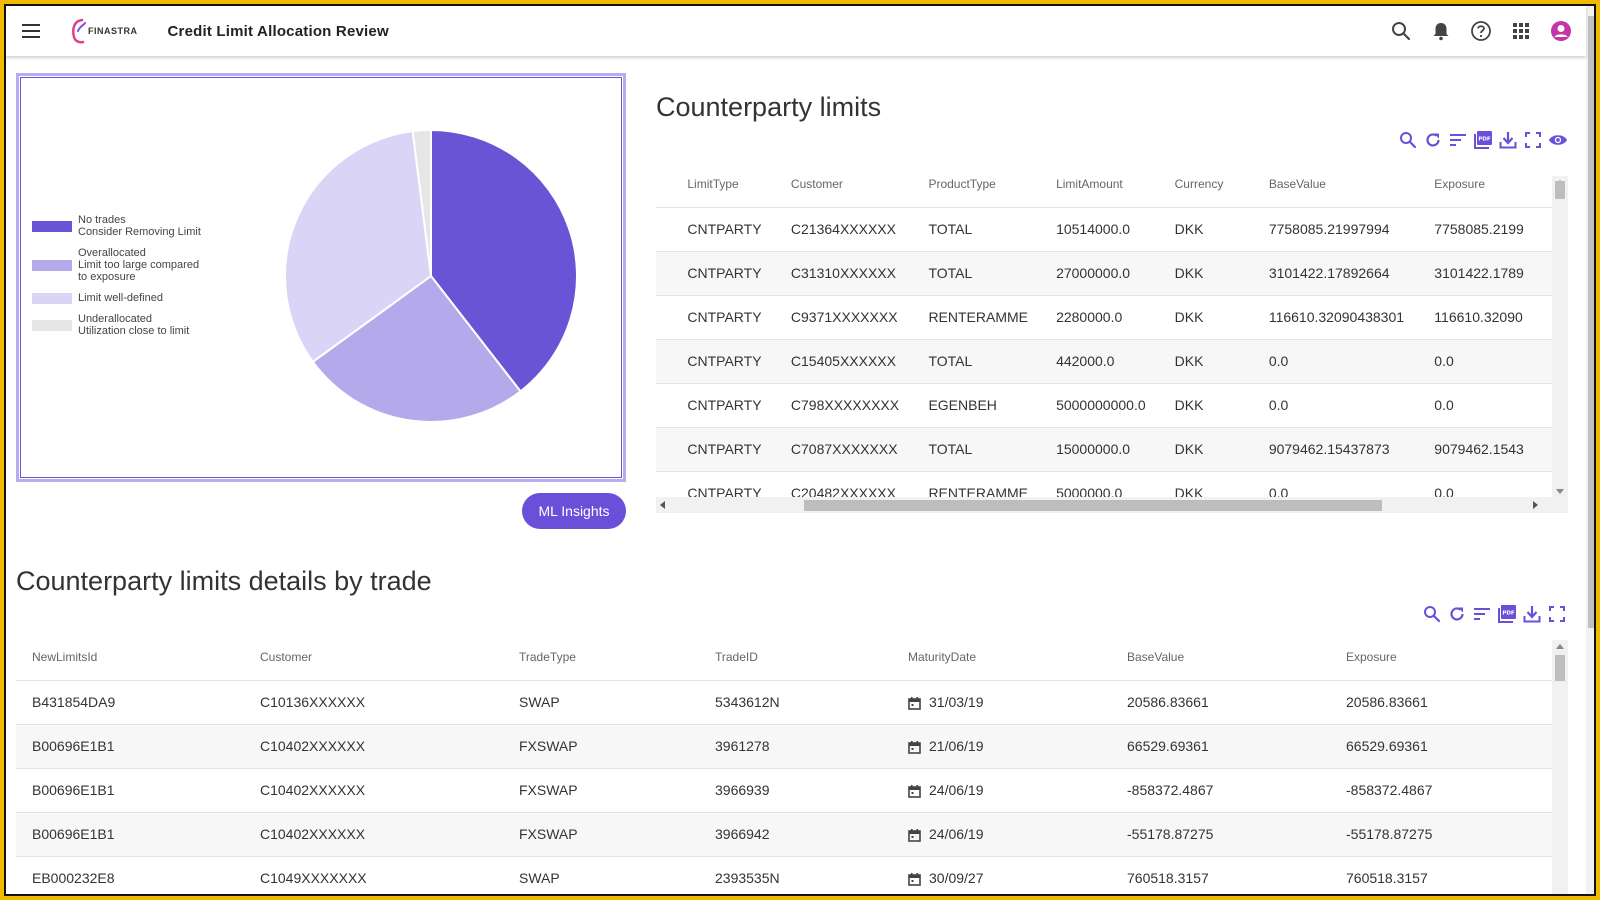 This screenshot has width=1600, height=900. Describe the element at coordinates (1591, 322) in the screenshot. I see `page-scrollbar-thumb` at that location.